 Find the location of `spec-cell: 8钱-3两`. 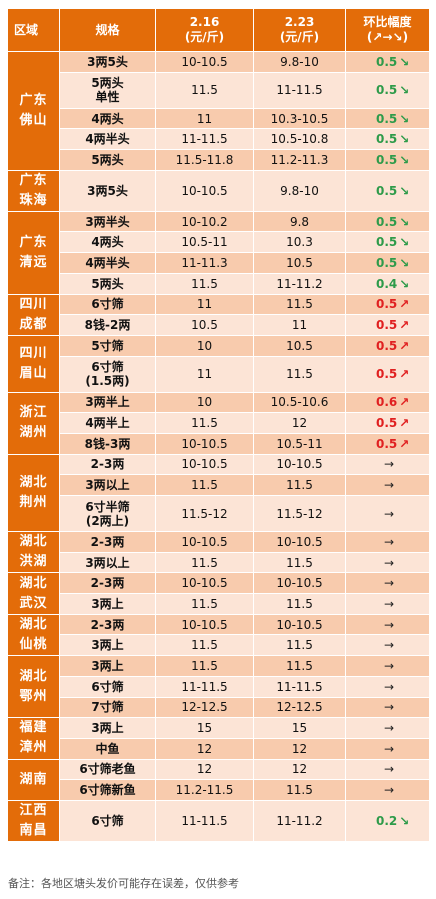

spec-cell: 8钱-3两 is located at coordinates (107, 443).